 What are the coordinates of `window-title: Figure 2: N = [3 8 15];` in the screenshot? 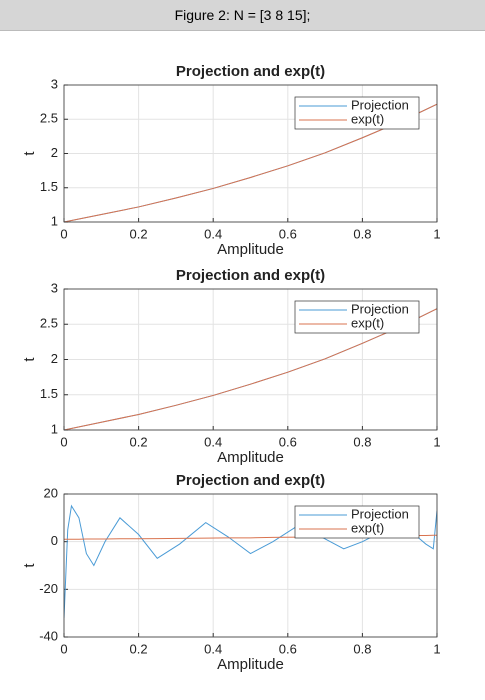 It's located at (242, 15).